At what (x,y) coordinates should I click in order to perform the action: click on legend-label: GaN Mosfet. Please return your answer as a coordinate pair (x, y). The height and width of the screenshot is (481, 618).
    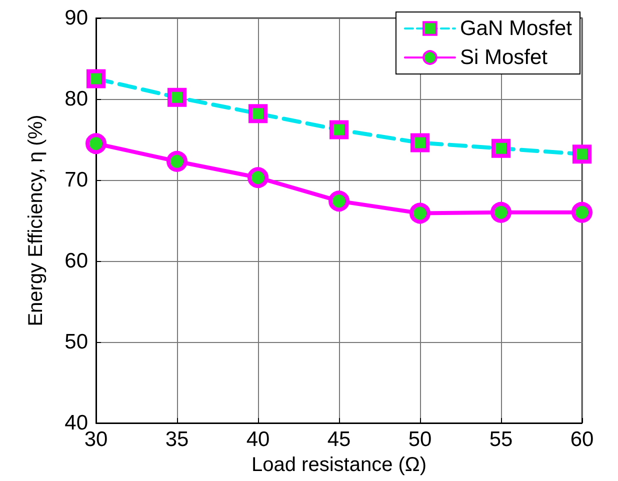
    Looking at the image, I should click on (516, 28).